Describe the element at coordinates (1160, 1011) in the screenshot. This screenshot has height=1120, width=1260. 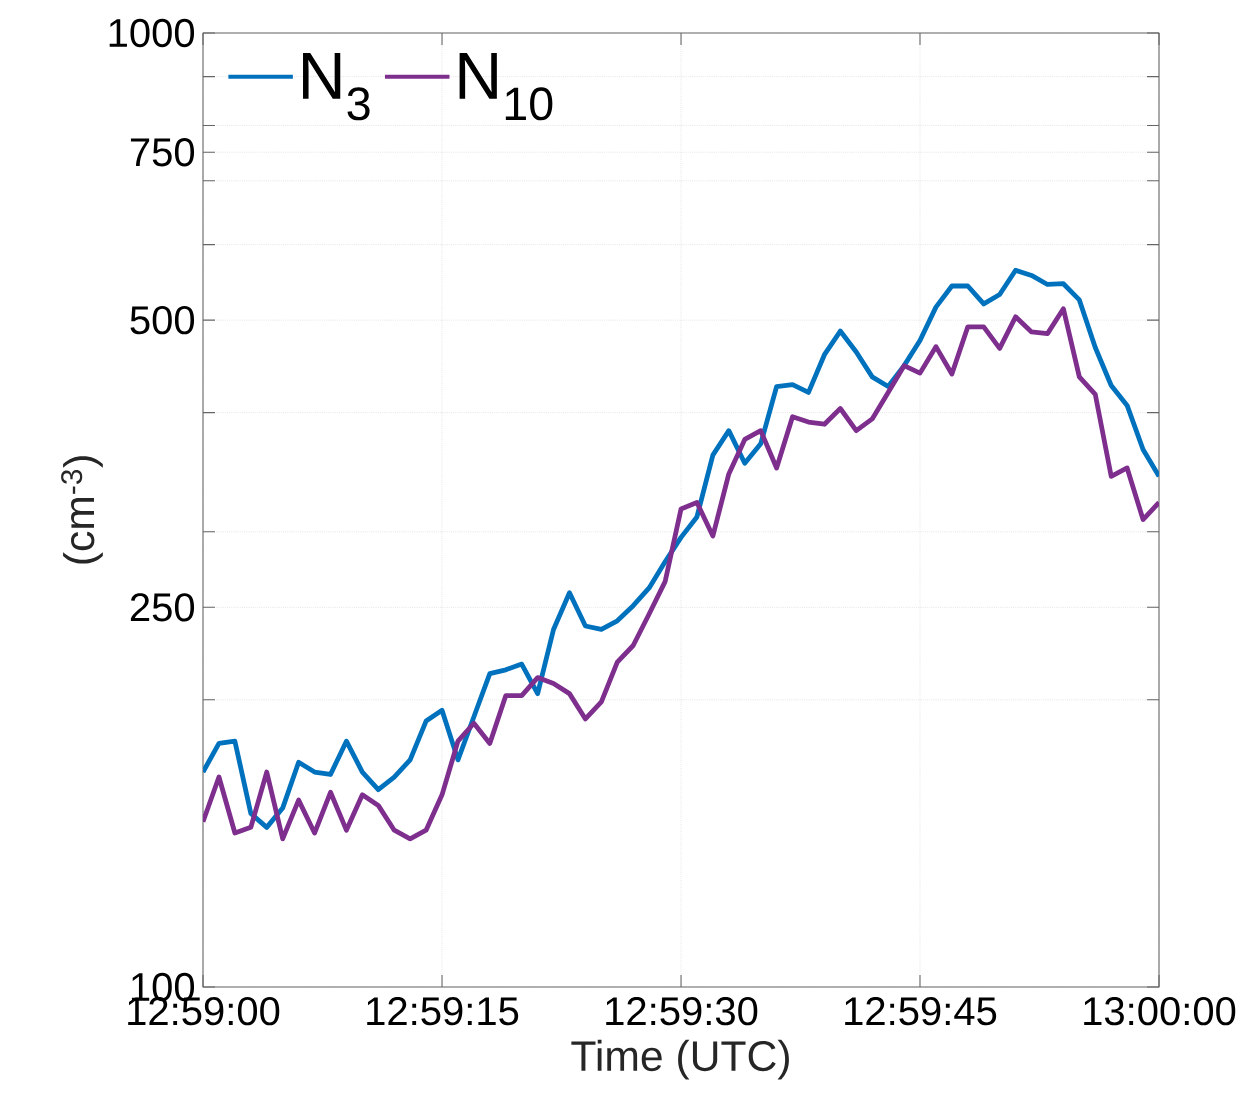
I see `x-tick-label: 13:00:00` at that location.